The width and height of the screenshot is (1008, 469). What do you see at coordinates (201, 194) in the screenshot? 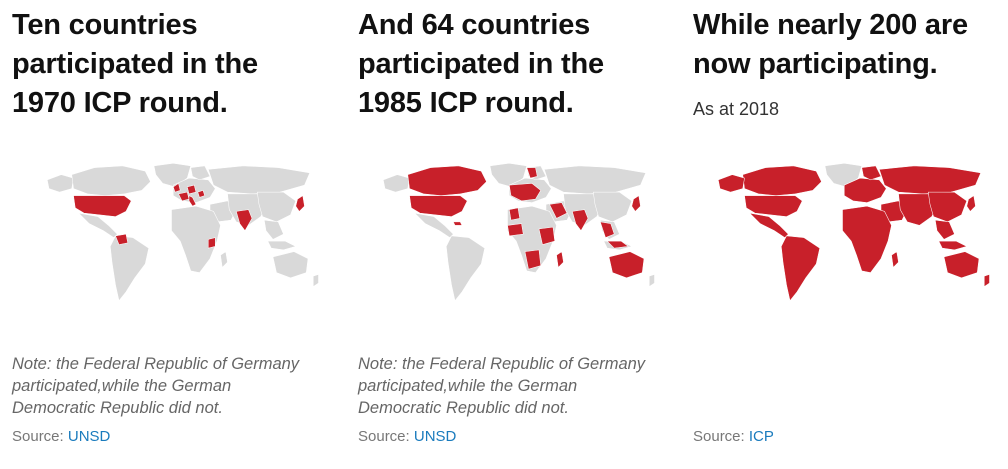
I see `region-hungary` at bounding box center [201, 194].